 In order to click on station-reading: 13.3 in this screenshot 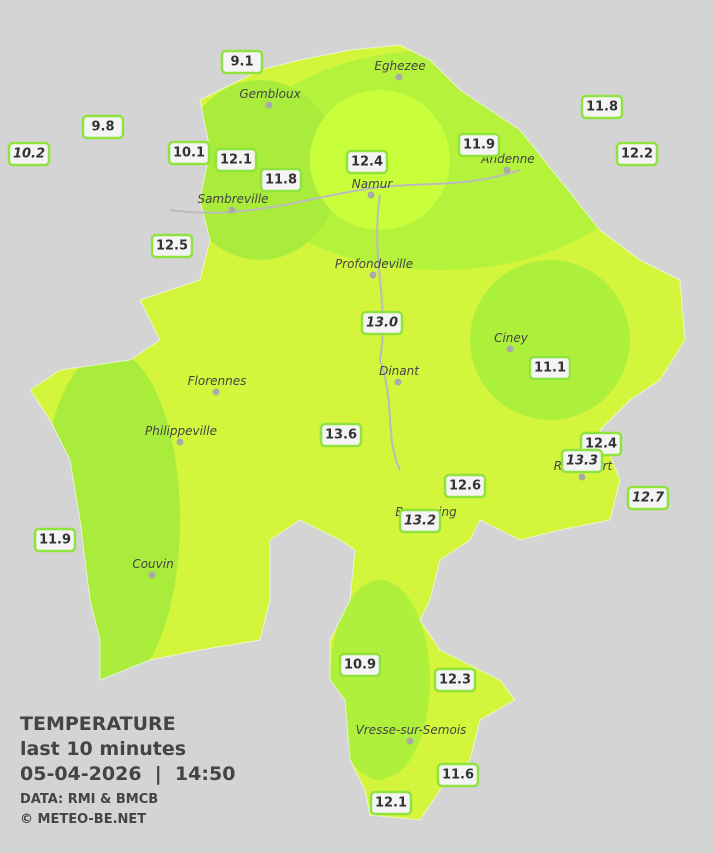, I will do `click(582, 461)`.